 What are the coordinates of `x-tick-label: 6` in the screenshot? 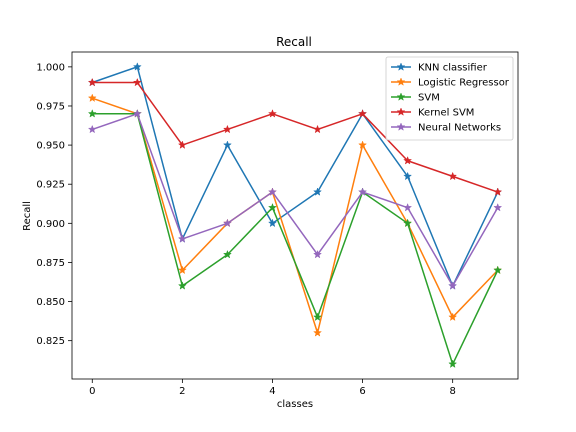 It's located at (362, 391).